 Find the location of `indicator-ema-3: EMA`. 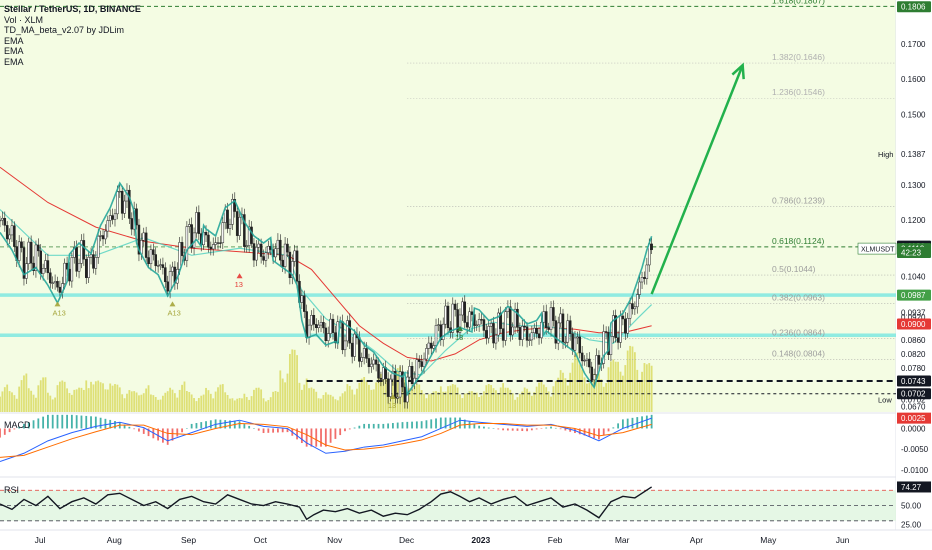

indicator-ema-3: EMA is located at coordinates (14, 61).